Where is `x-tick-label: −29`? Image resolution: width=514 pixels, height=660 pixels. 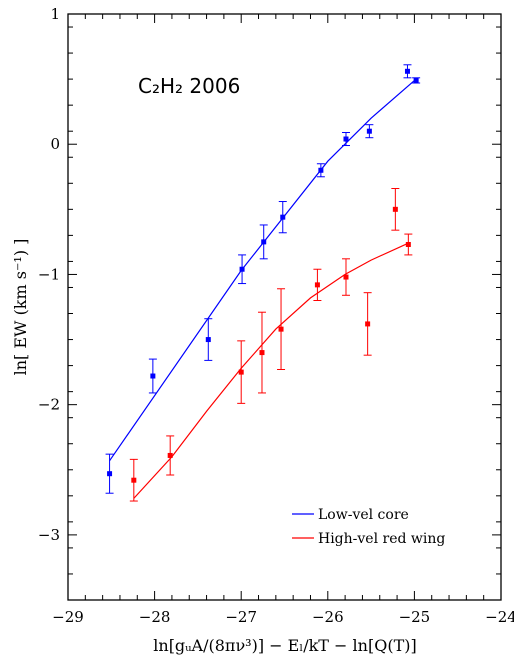
x-tick-label: −29 is located at coordinates (68, 617).